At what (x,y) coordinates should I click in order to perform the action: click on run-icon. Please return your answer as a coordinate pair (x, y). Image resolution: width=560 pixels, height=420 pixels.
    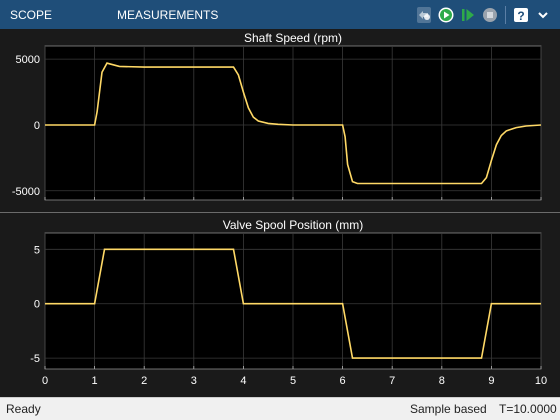
    Looking at the image, I should click on (446, 14).